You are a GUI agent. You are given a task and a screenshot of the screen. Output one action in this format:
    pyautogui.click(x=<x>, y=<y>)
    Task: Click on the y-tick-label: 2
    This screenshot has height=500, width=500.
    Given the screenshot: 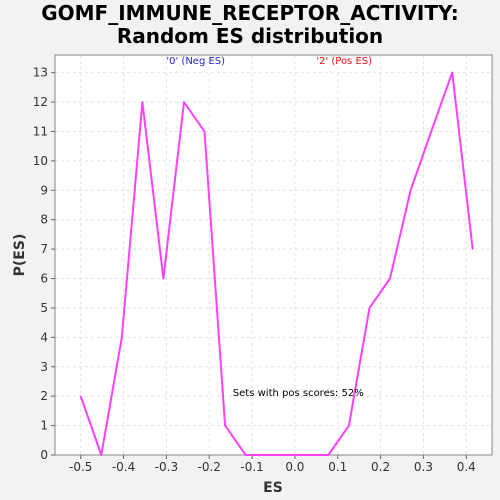 What is the action you would take?
    pyautogui.click(x=44, y=396)
    